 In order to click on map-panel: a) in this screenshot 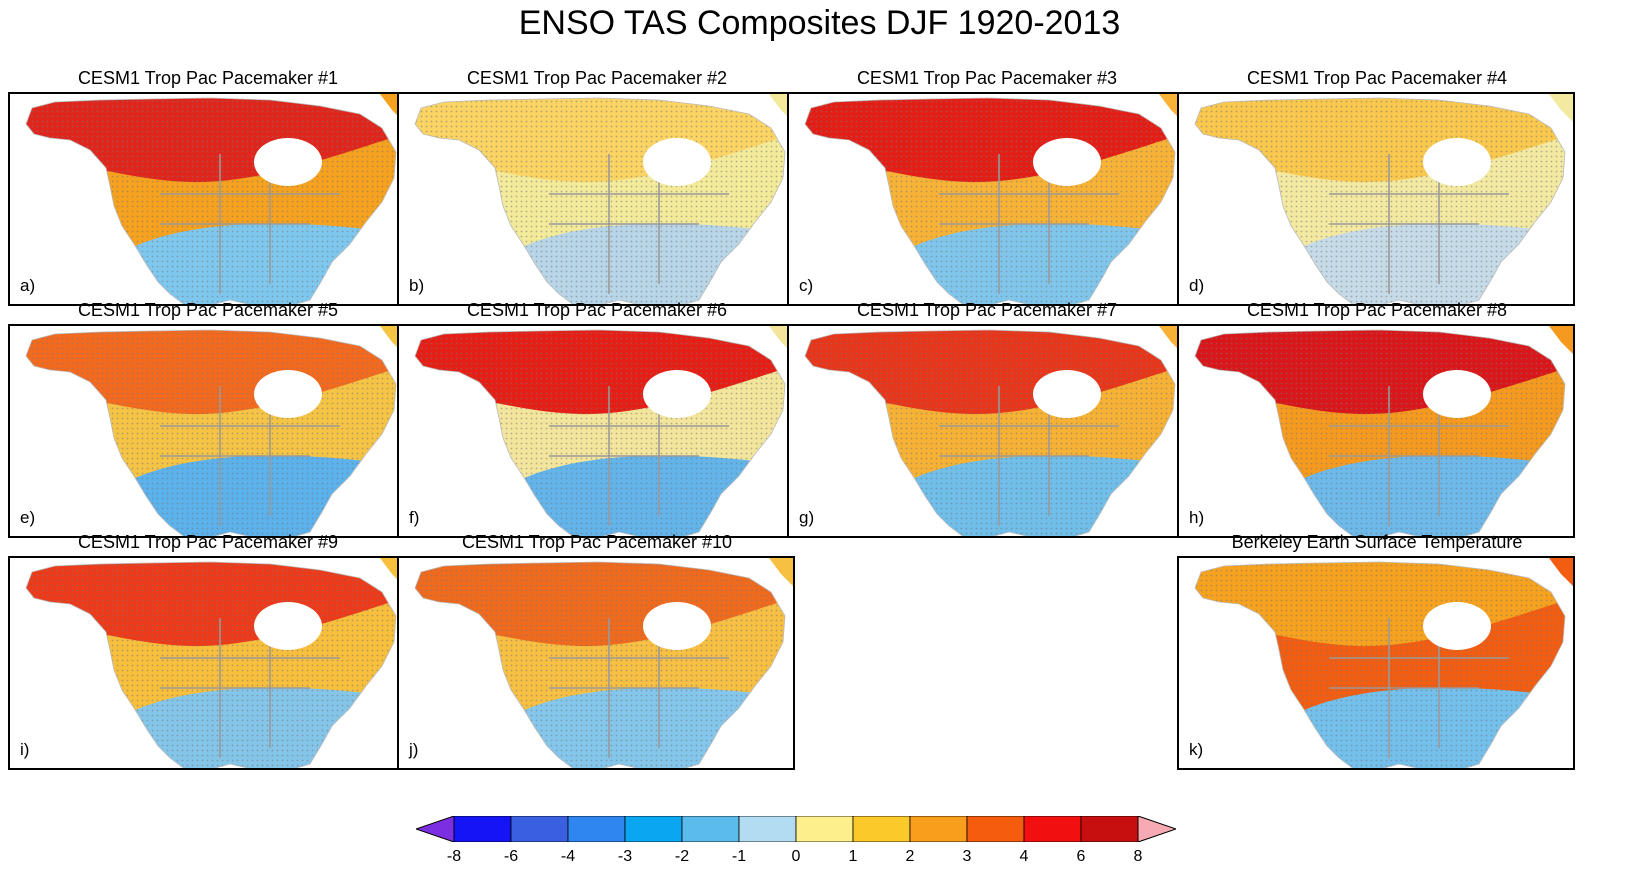, I will do `click(207, 199)`.